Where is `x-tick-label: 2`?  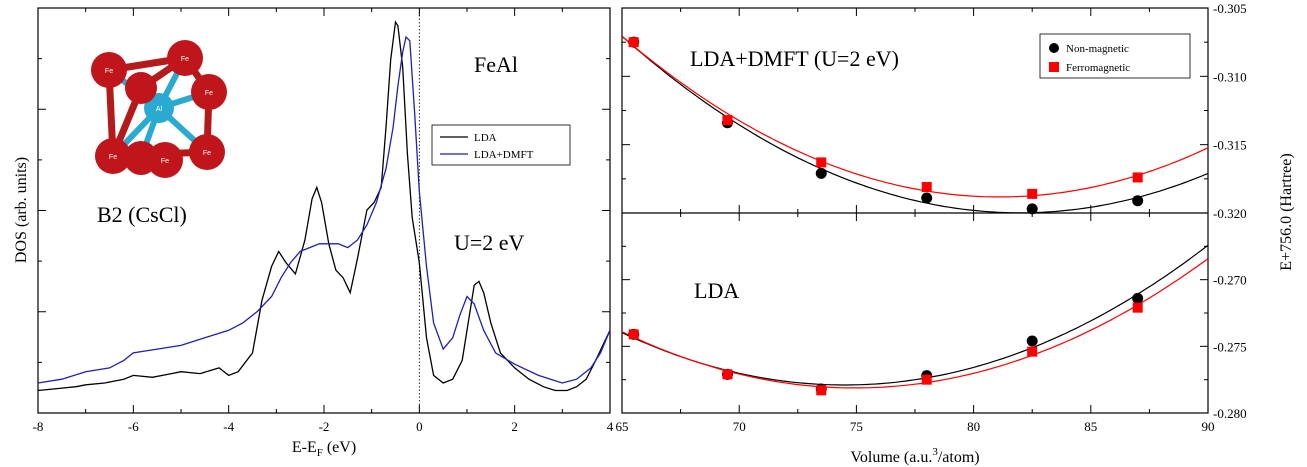 x-tick-label: 2 is located at coordinates (514, 426).